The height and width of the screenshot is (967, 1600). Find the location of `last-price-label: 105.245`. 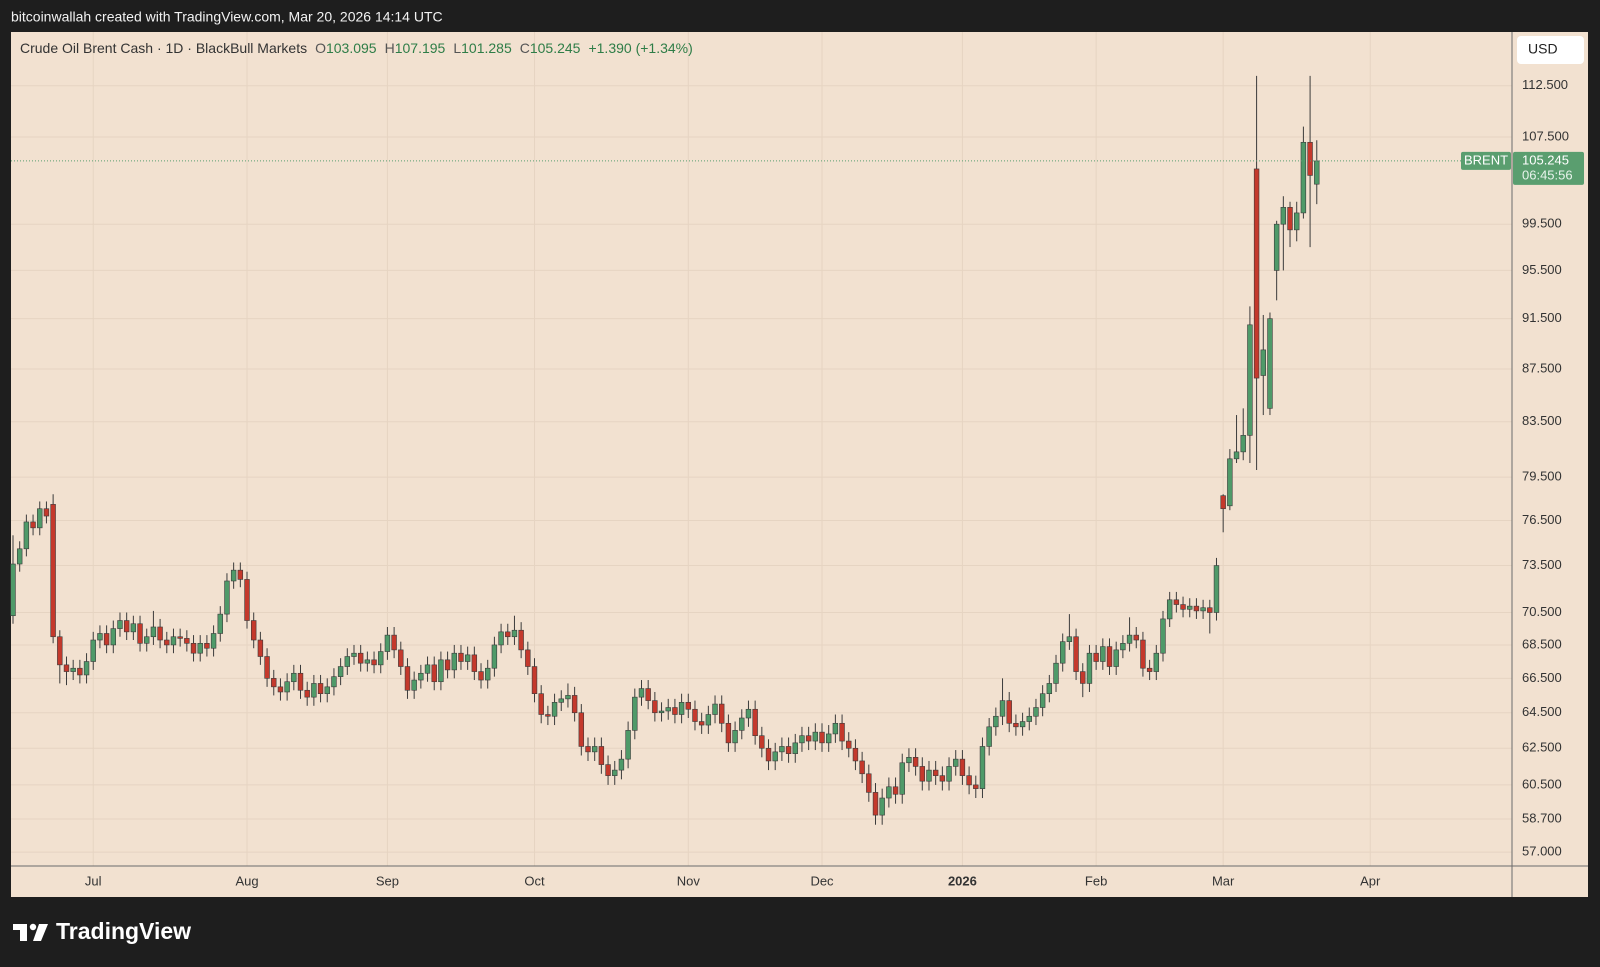

last-price-label: 105.245 is located at coordinates (1545, 159).